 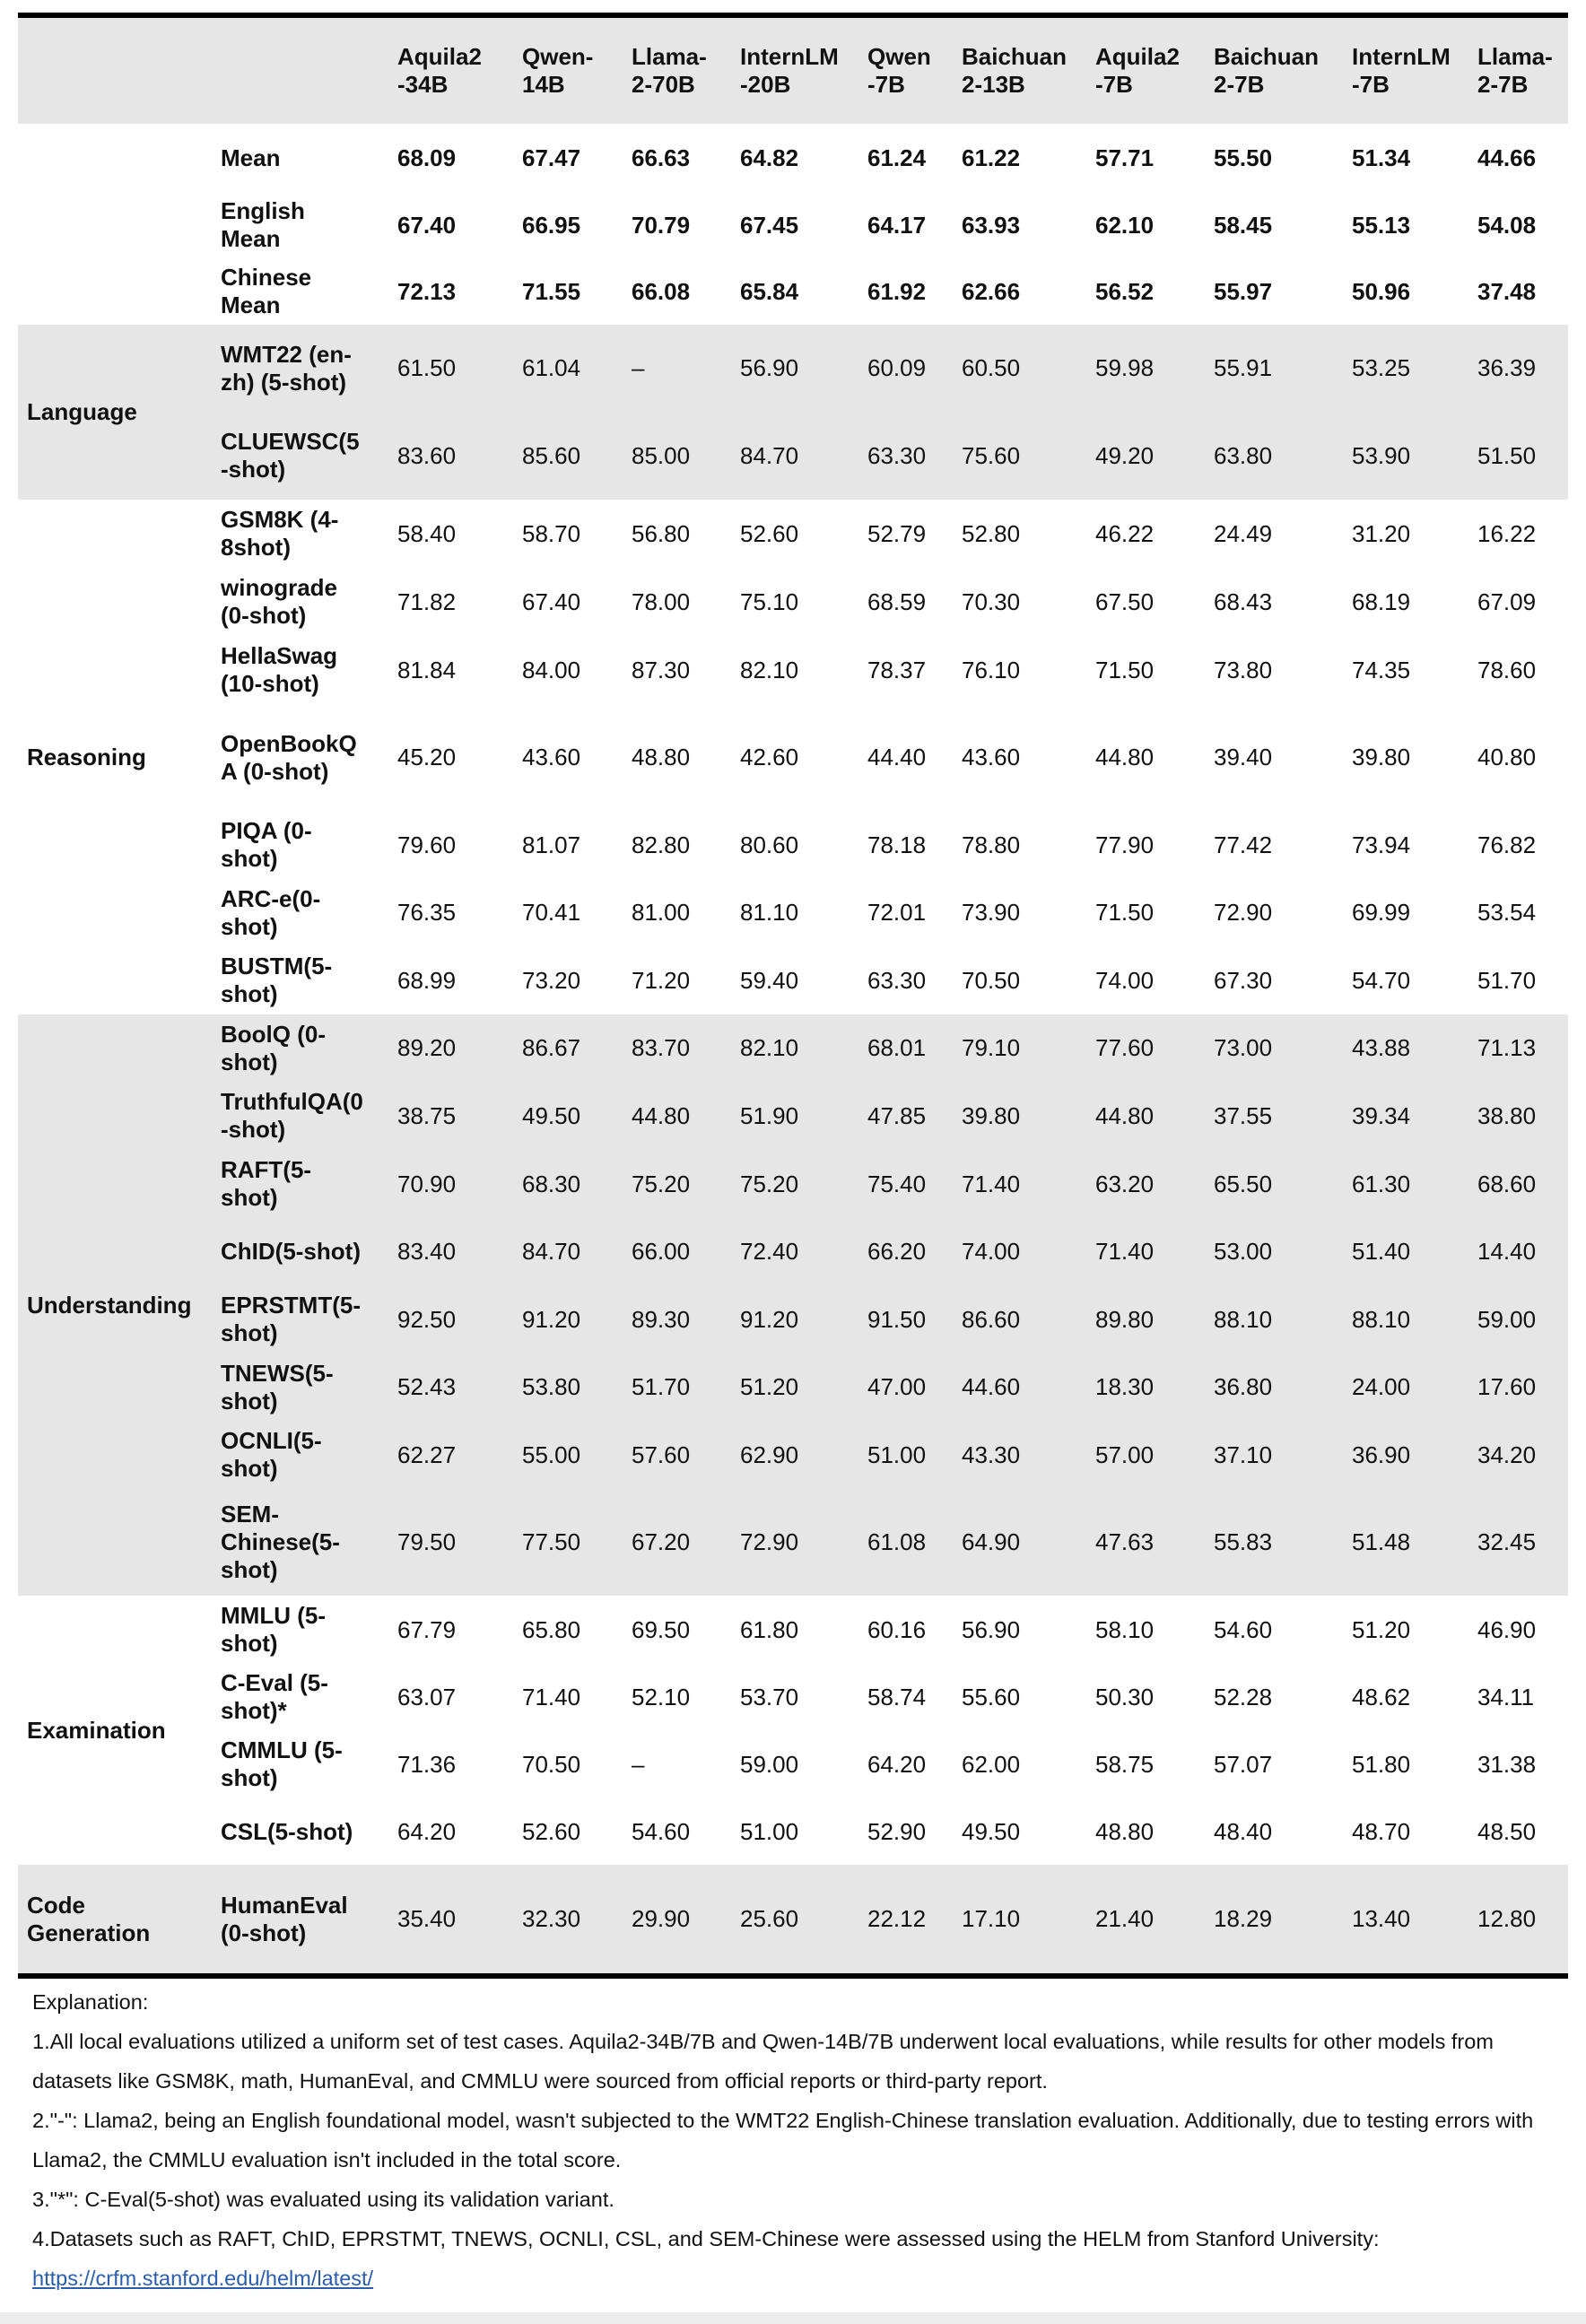 What do you see at coordinates (427, 669) in the screenshot?
I see `score-cell: 81.84` at bounding box center [427, 669].